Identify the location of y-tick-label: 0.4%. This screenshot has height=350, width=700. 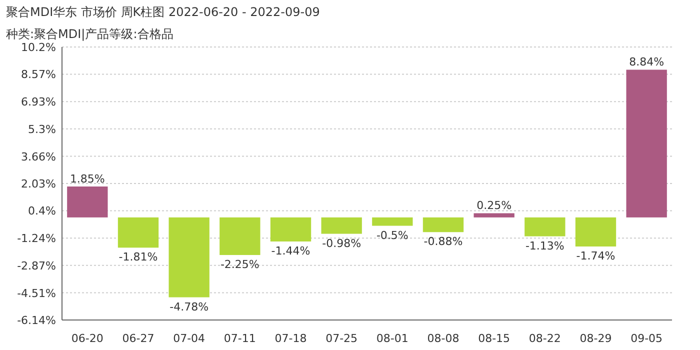
(42, 211).